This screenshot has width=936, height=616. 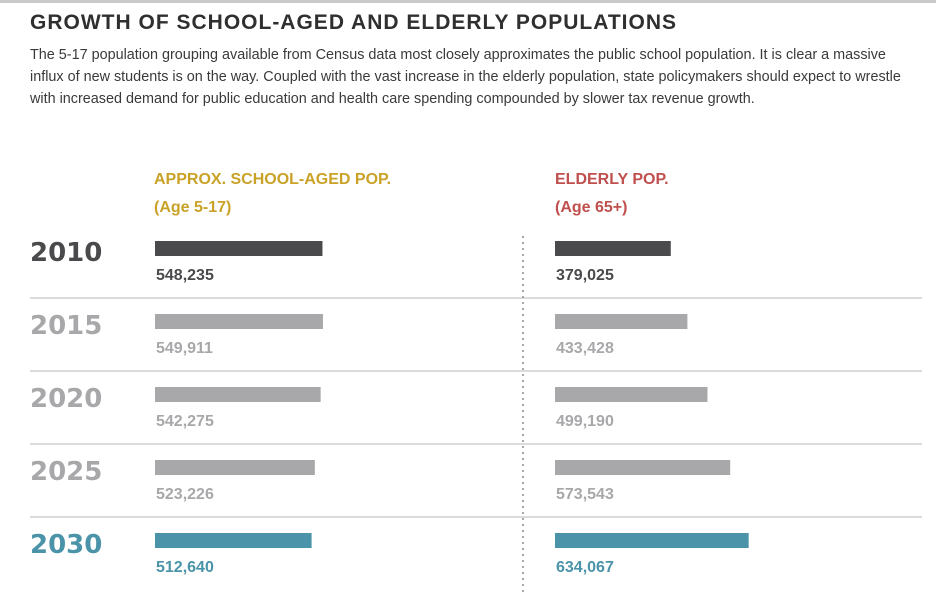 I want to click on elderly-value-label: 379,025, so click(x=585, y=275).